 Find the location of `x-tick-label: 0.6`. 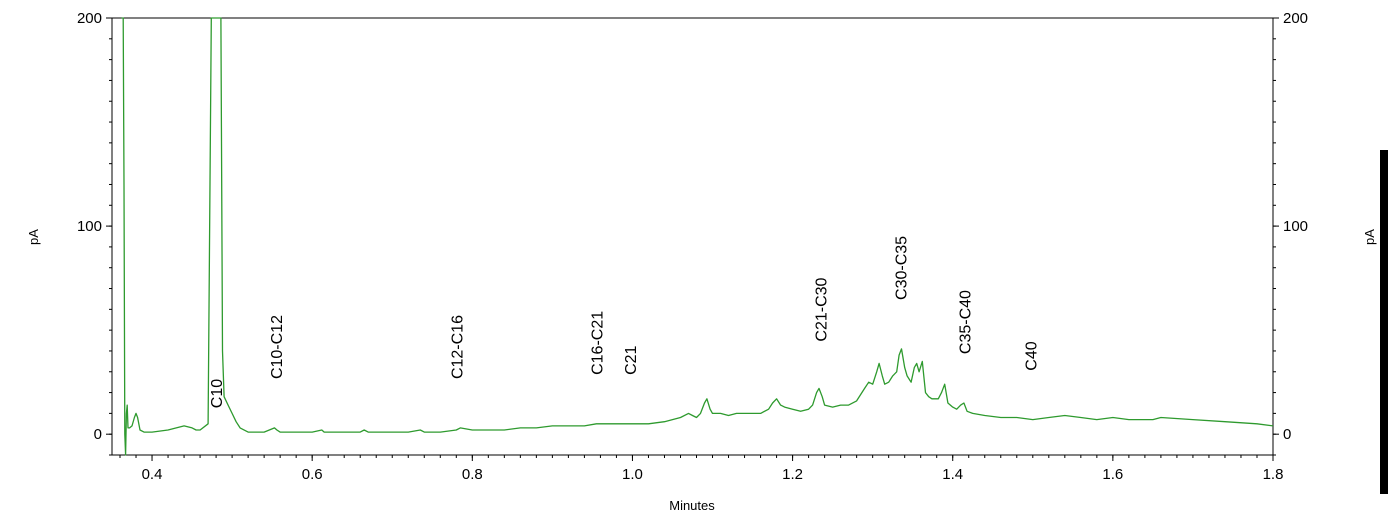

x-tick-label: 0.6 is located at coordinates (312, 474).